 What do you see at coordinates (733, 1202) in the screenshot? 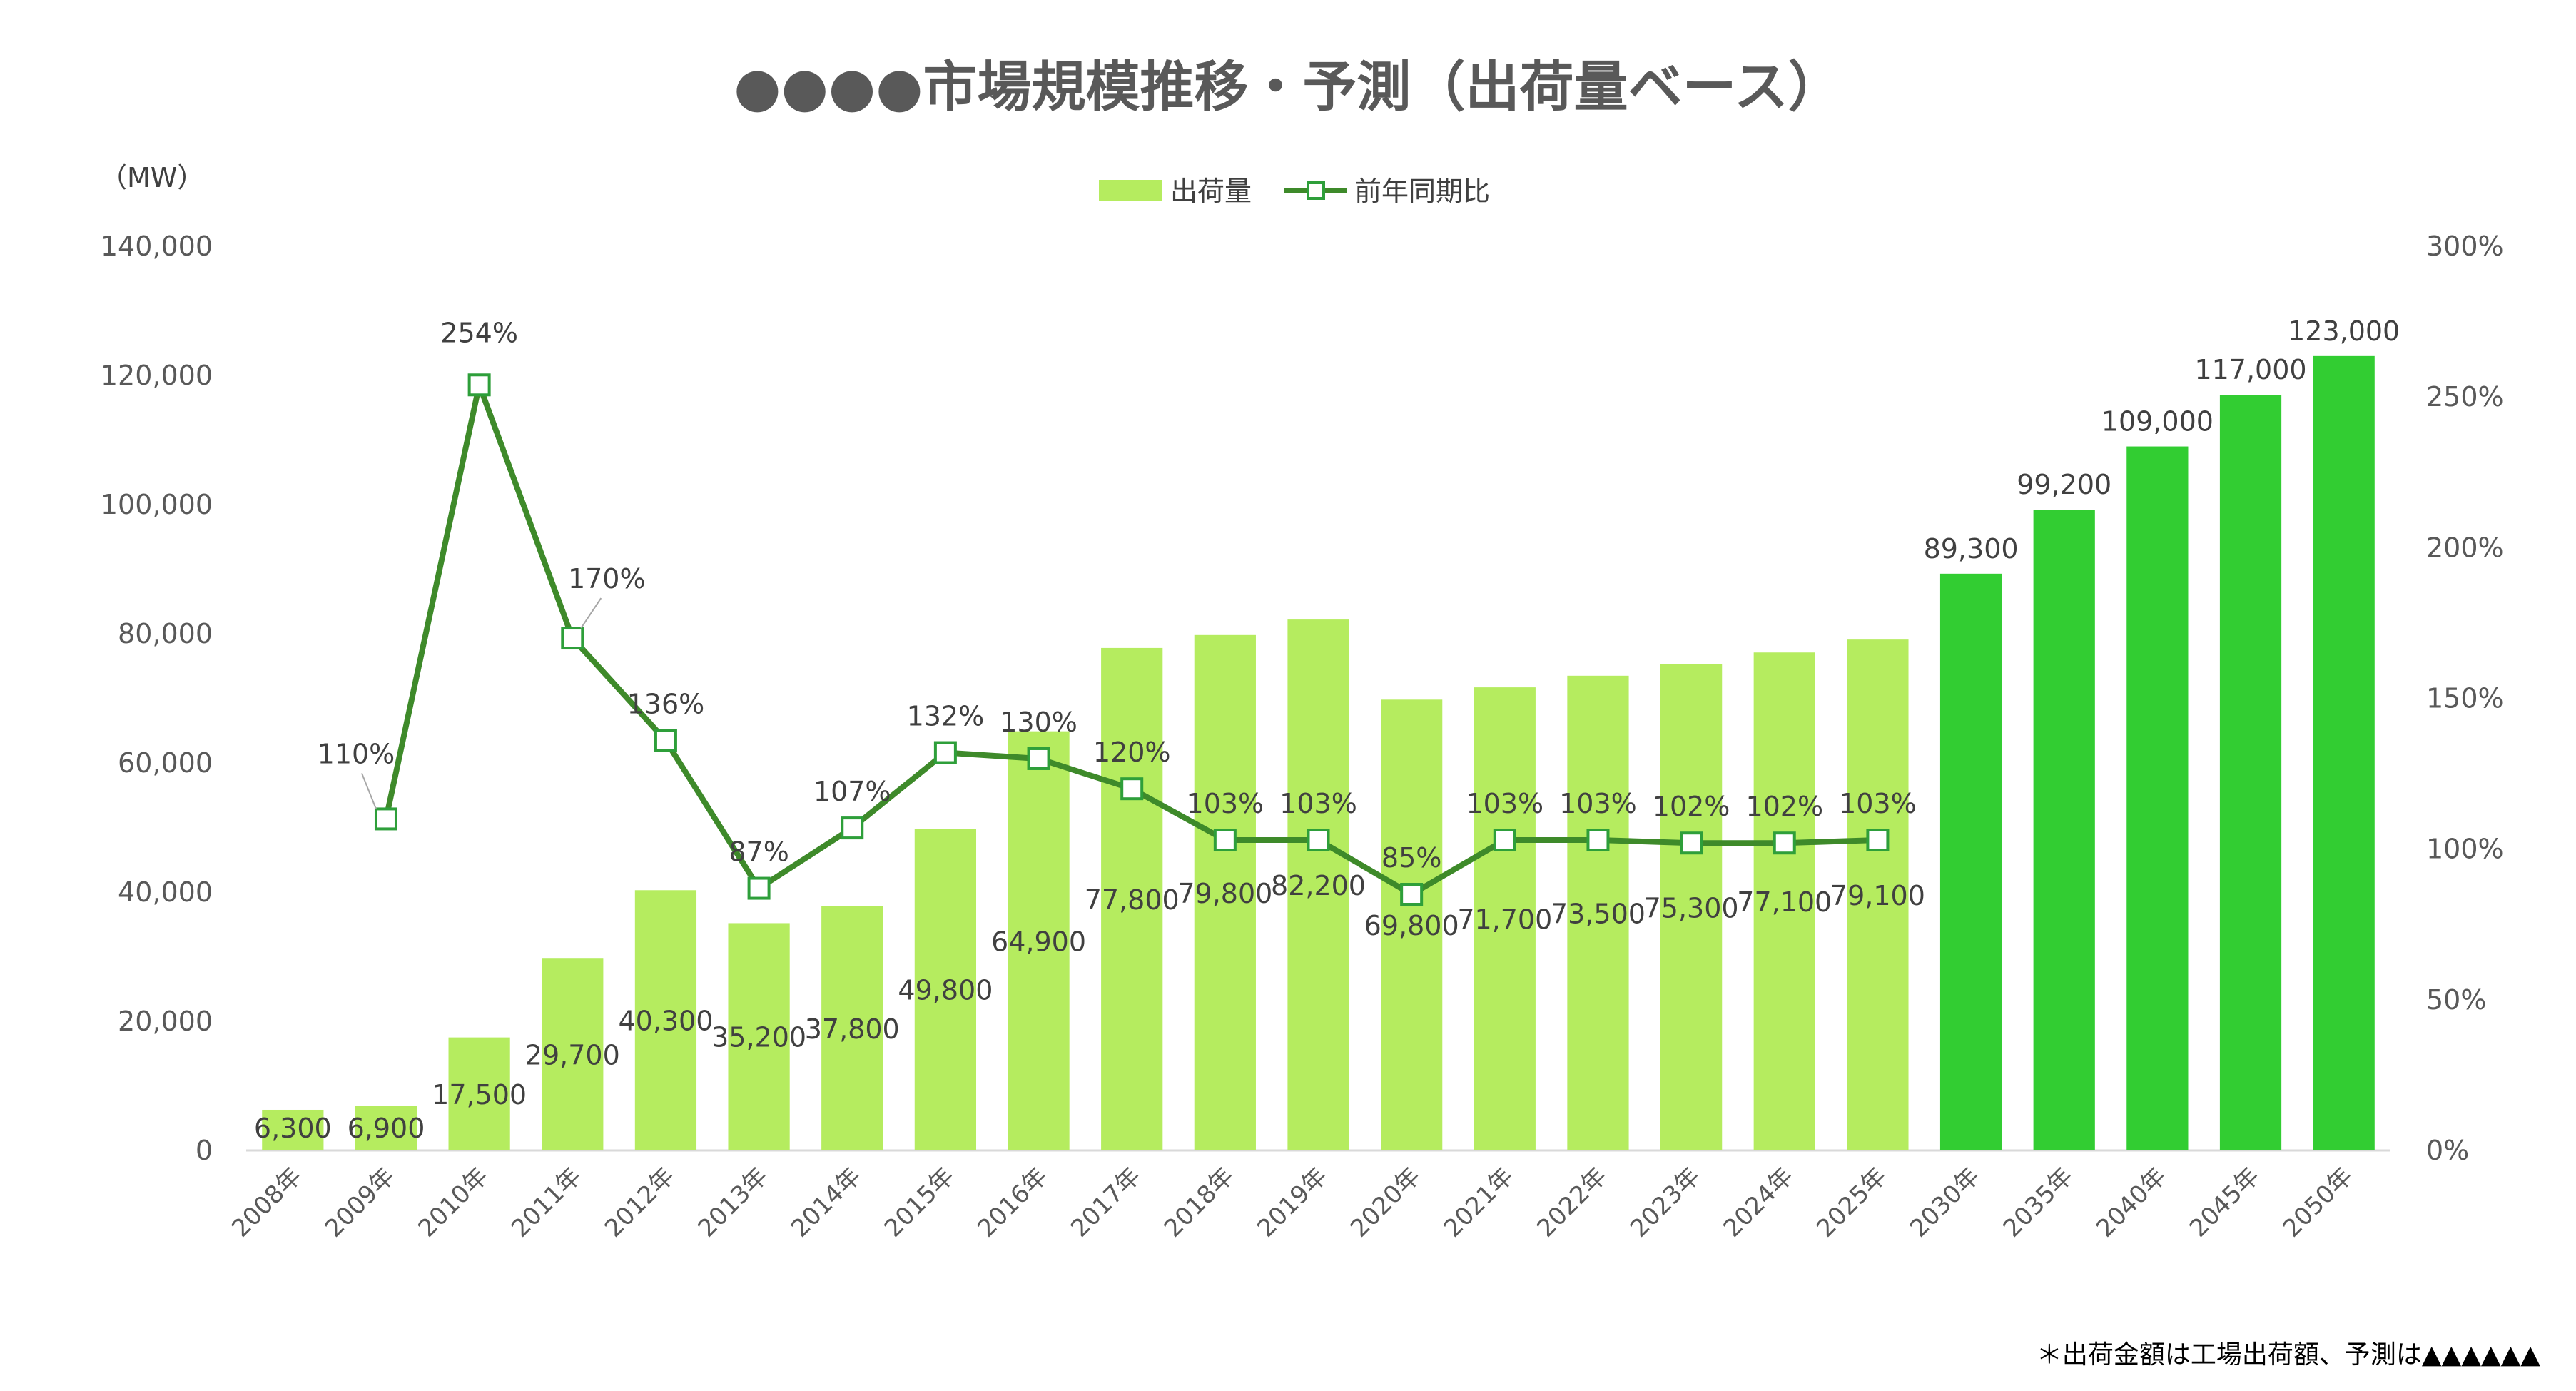
I see `x-axis-category-label: 2013年` at bounding box center [733, 1202].